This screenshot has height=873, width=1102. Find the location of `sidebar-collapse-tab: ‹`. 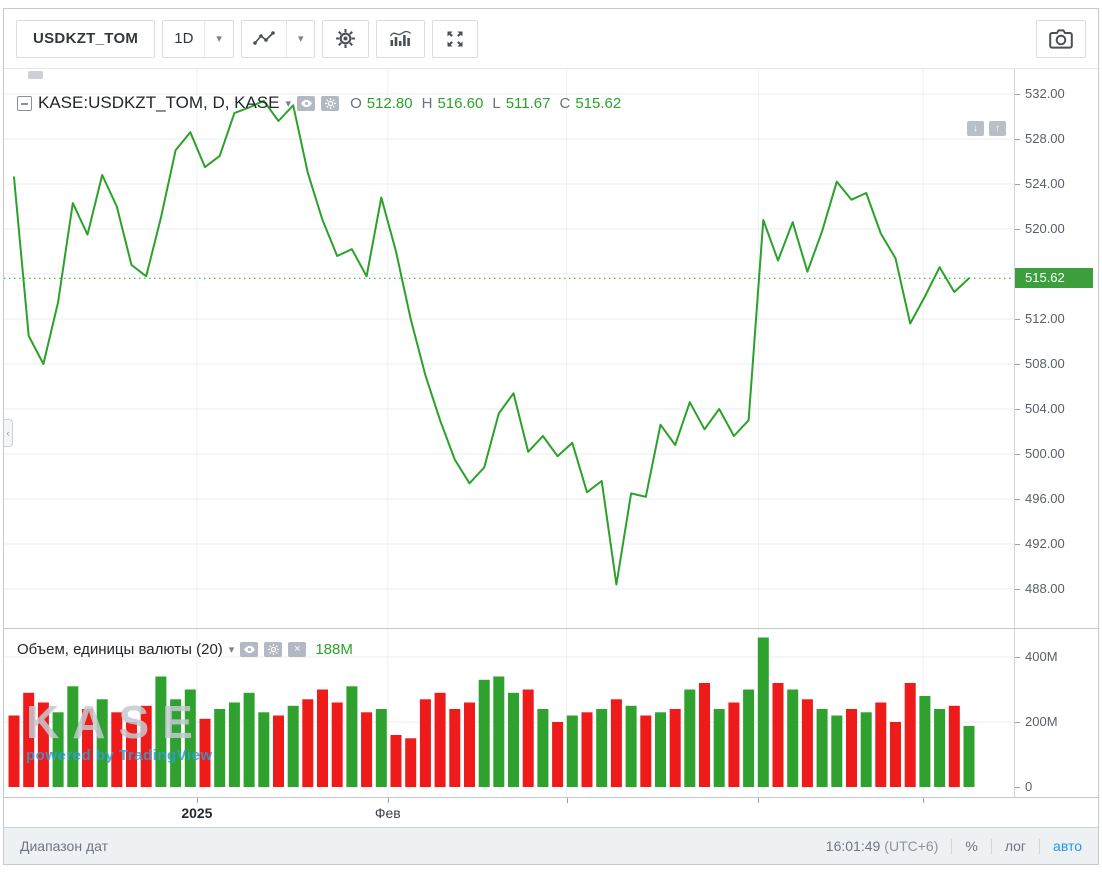

sidebar-collapse-tab: ‹ is located at coordinates (8, 433).